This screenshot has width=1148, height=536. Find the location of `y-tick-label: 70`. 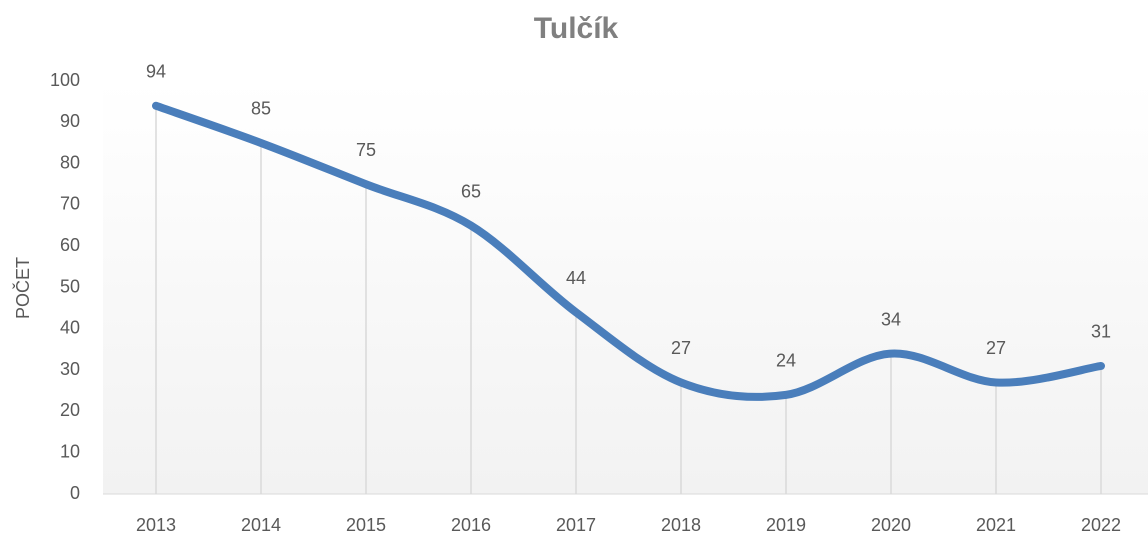

y-tick-label: 70 is located at coordinates (70, 204).